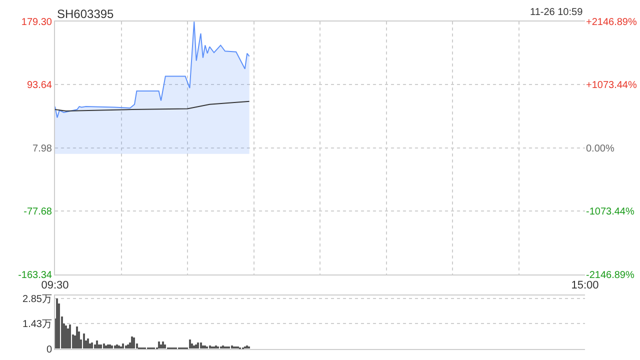 Image resolution: width=640 pixels, height=360 pixels. What do you see at coordinates (55, 286) in the screenshot?
I see `x-tick-label: 09:30` at bounding box center [55, 286].